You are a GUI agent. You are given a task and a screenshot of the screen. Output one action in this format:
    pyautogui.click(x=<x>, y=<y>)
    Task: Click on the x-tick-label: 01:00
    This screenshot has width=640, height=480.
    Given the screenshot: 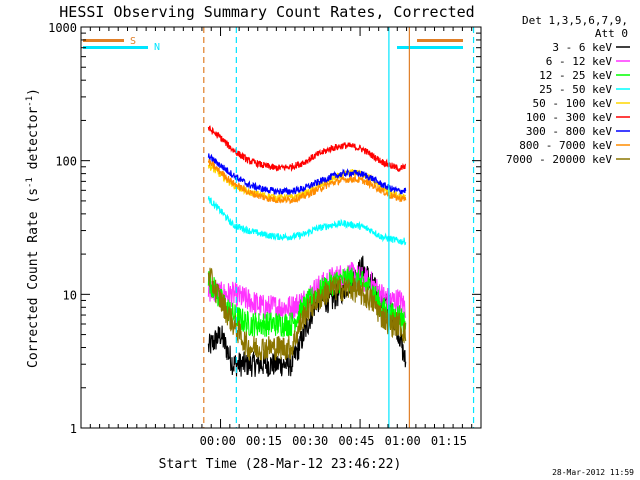 What is the action you would take?
    pyautogui.click(x=403, y=441)
    